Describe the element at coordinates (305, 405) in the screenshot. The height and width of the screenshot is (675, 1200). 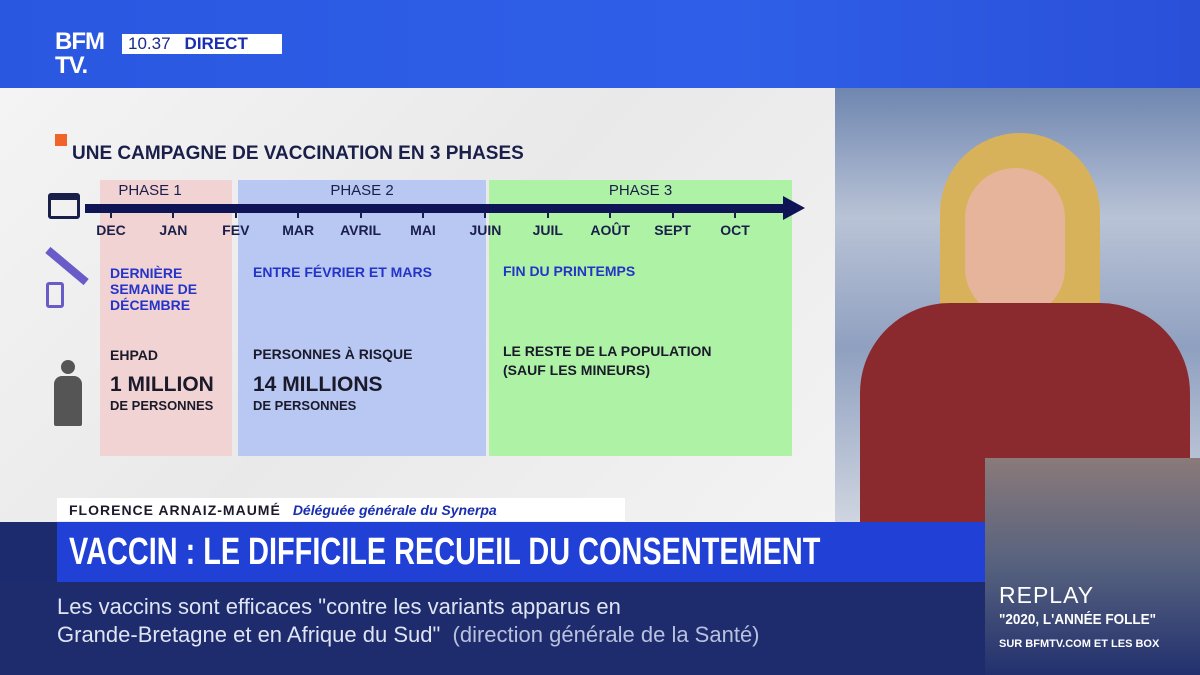
I see `phase-2-unit: DE PERSONNES` at that location.